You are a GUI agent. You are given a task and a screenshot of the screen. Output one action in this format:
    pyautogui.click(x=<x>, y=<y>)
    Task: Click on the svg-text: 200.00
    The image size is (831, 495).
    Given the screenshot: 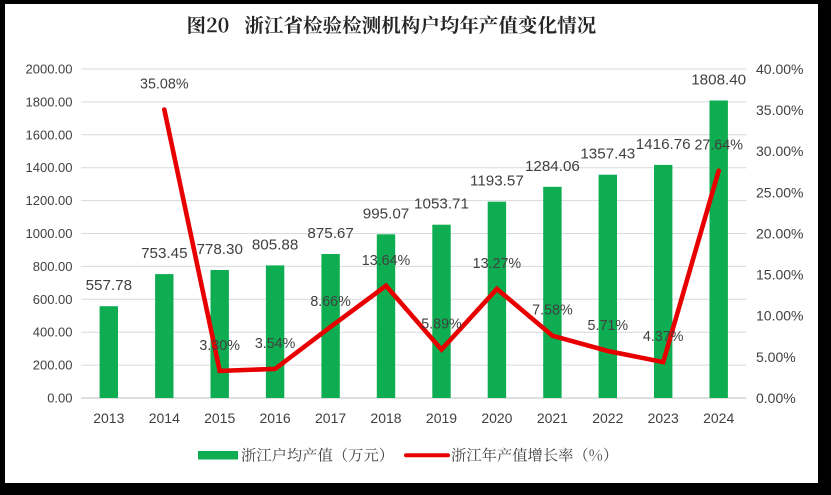 What is the action you would take?
    pyautogui.click(x=53, y=365)
    